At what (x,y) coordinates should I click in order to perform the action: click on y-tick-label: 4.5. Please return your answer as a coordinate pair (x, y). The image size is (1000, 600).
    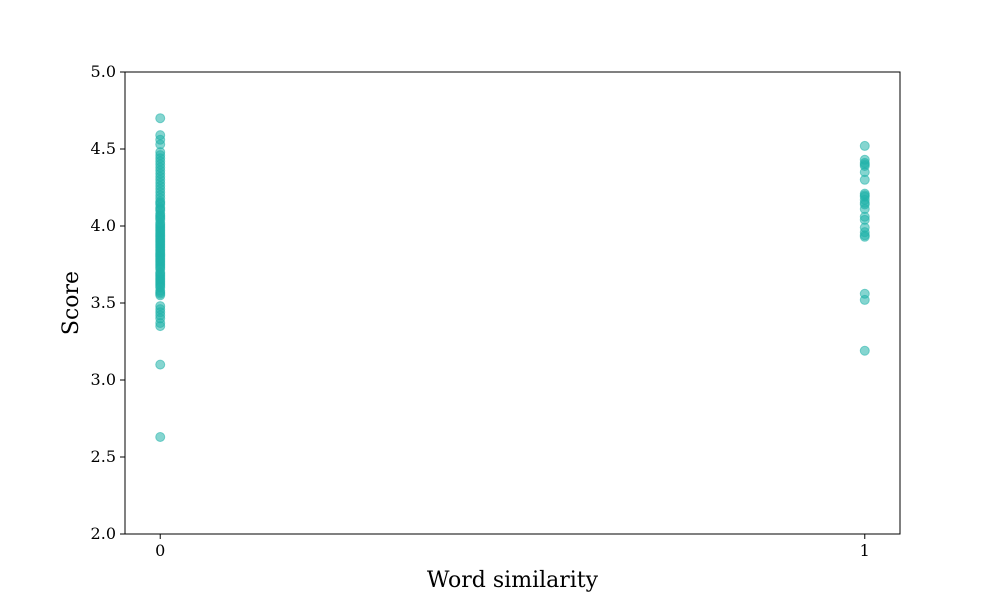
    Looking at the image, I should click on (103, 148).